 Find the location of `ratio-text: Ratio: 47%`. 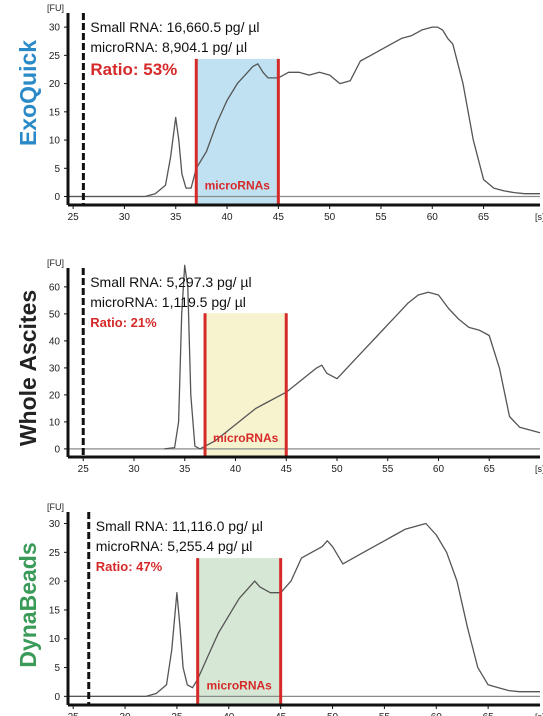

ratio-text: Ratio: 47% is located at coordinates (129, 566).